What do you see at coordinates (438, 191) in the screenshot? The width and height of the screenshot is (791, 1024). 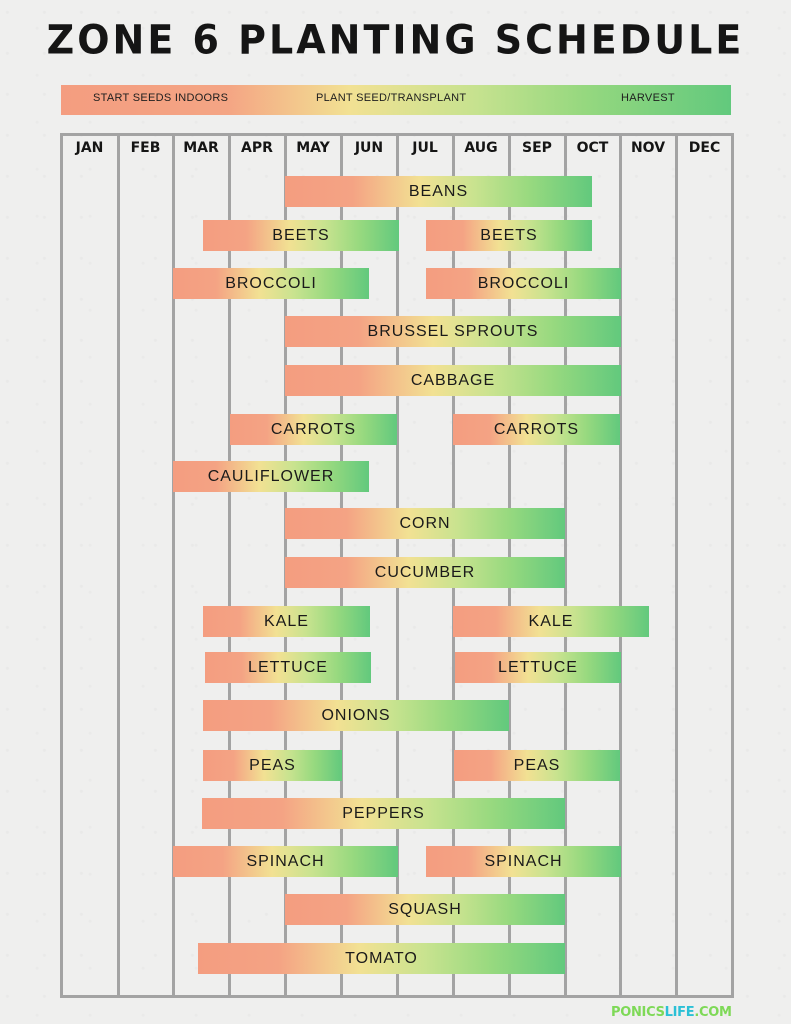 I see `crop-bar-beans: BEANS` at bounding box center [438, 191].